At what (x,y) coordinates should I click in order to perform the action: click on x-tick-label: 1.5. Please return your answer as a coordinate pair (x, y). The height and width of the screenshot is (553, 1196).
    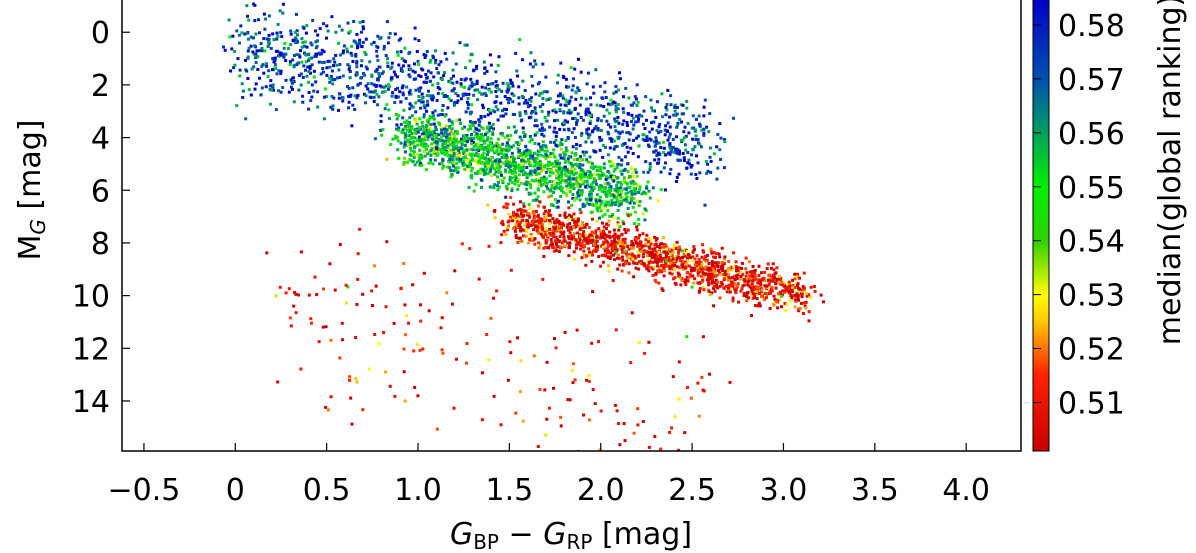
    Looking at the image, I should click on (510, 490).